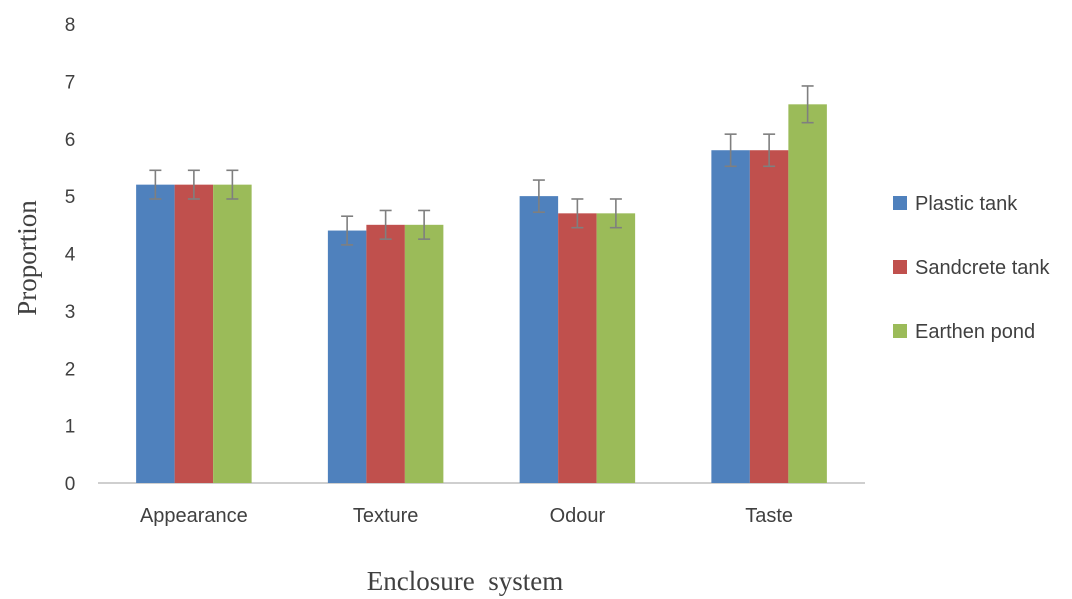 Image resolution: width=1072 pixels, height=599 pixels. What do you see at coordinates (578, 516) in the screenshot?
I see `x-category-label: Odour` at bounding box center [578, 516].